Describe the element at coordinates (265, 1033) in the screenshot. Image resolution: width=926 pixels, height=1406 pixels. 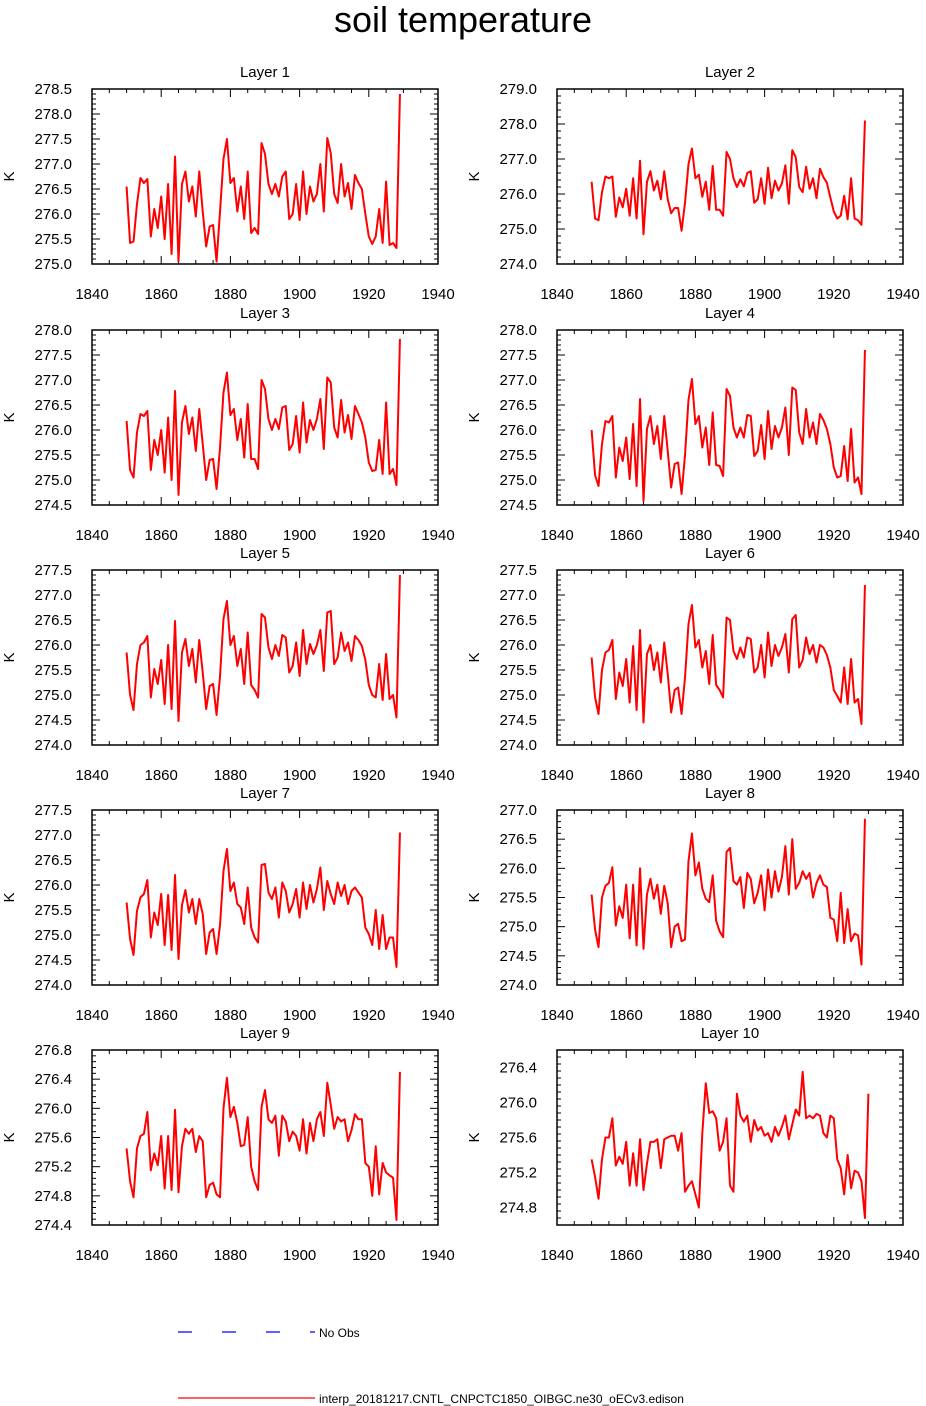
I see `panel-title: Layer 9` at that location.